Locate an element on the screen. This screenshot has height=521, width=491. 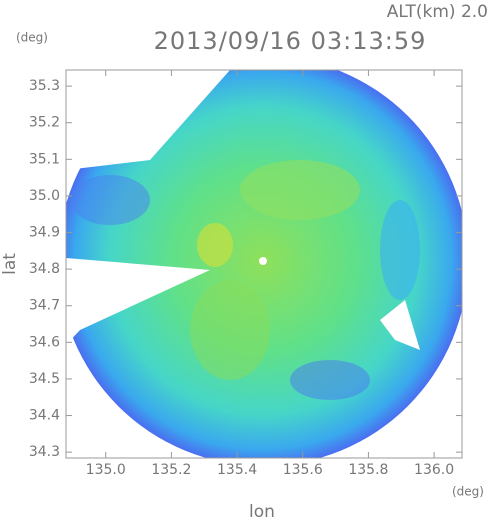
x-unit: (deg) is located at coordinates (468, 492).